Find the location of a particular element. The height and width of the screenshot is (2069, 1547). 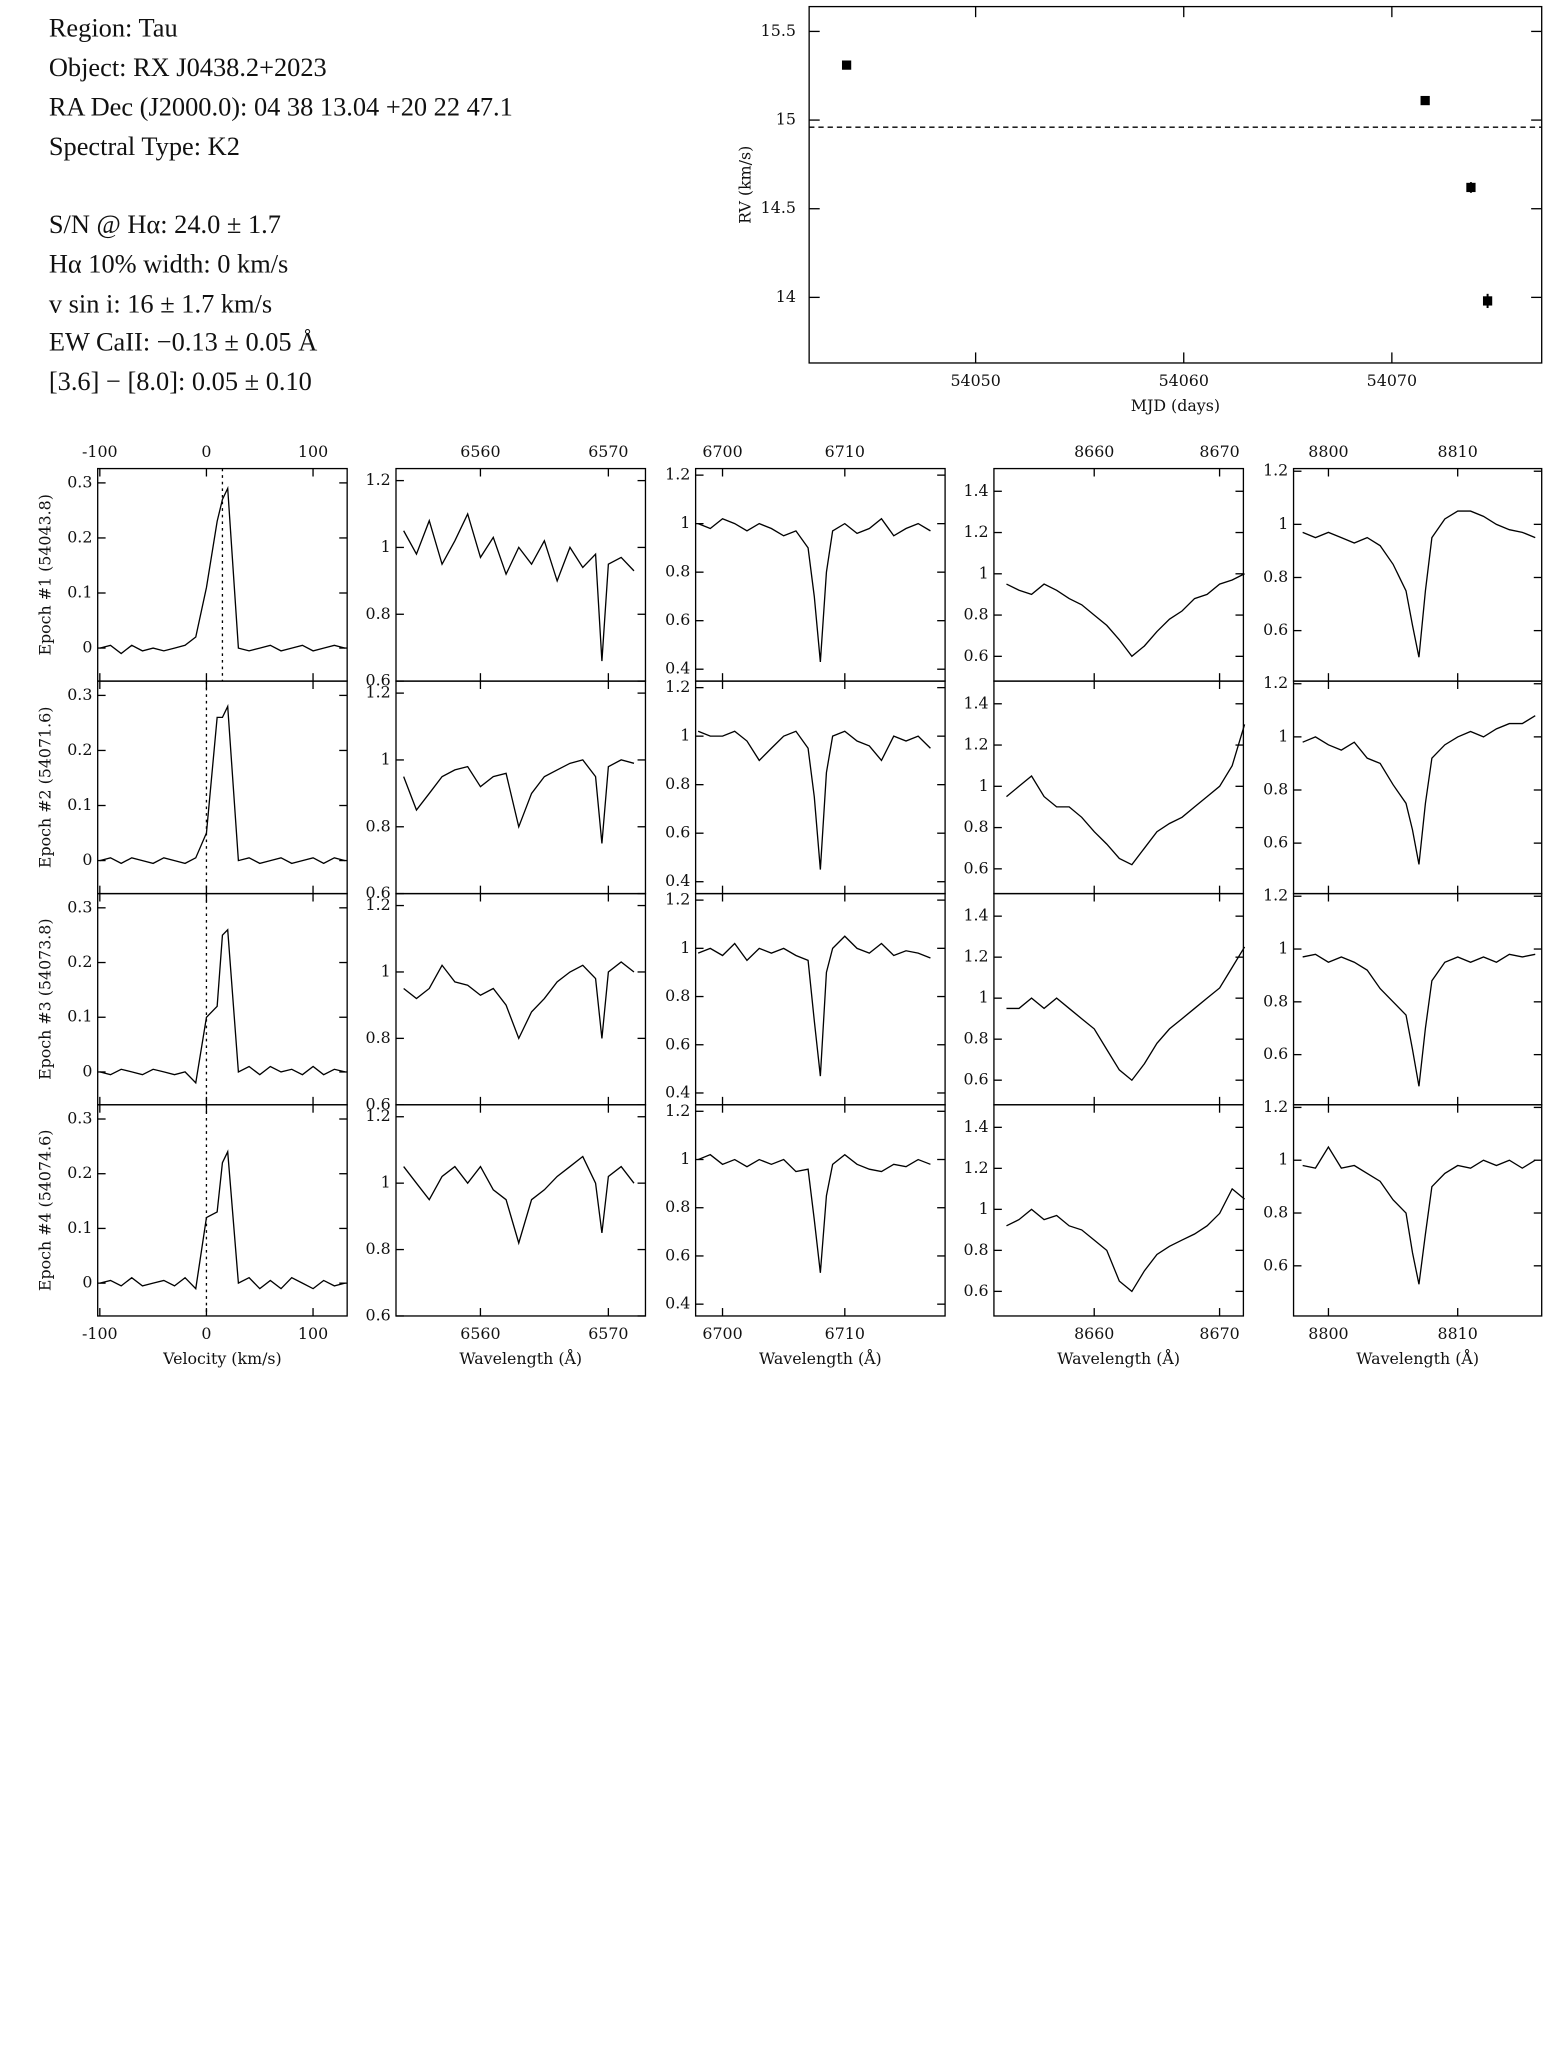

x-tick-label: 6570 is located at coordinates (608, 451).